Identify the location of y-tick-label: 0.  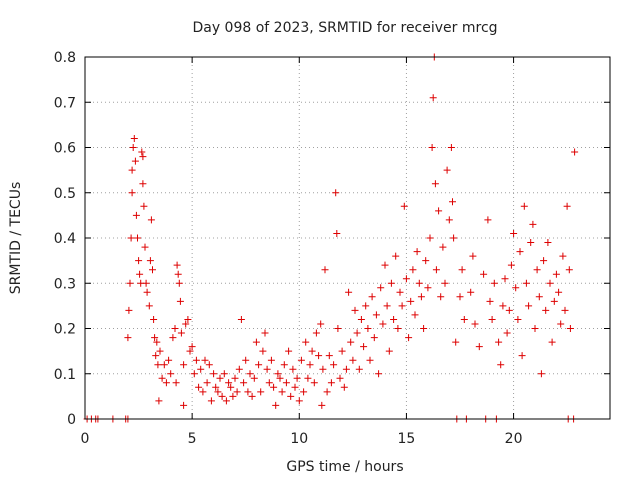
(71, 420).